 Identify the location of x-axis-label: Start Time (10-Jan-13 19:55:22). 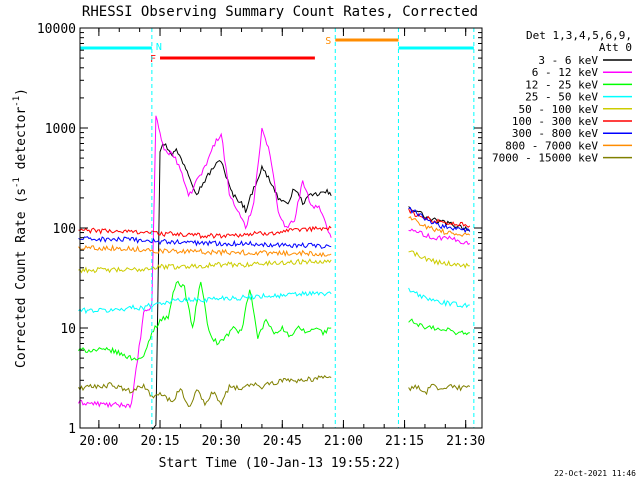
(280, 463).